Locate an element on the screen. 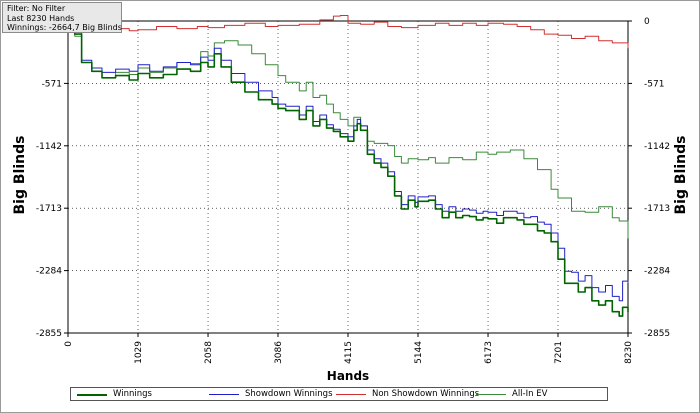 This screenshot has height=413, width=700. y-tick-label-left: -1142 is located at coordinates (49, 147).